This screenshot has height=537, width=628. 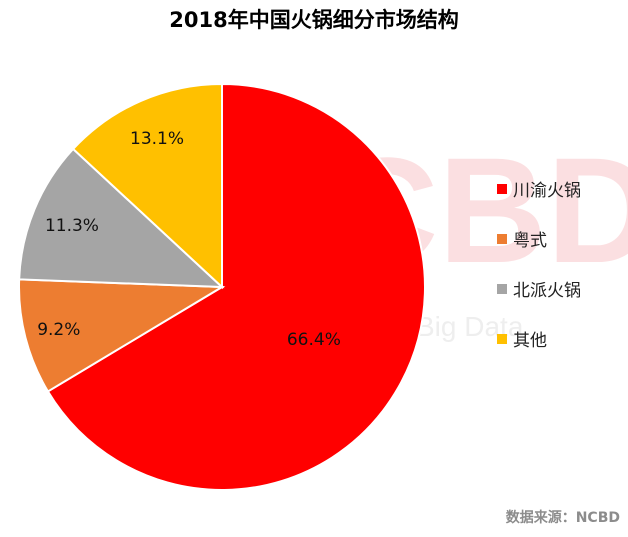 I want to click on legend-label: 川渝火锅, so click(x=547, y=191).